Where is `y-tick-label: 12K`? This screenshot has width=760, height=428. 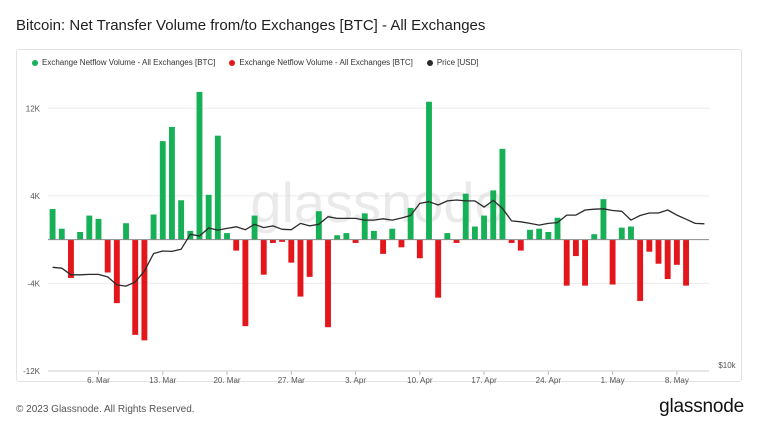 y-tick-label: 12K is located at coordinates (33, 108).